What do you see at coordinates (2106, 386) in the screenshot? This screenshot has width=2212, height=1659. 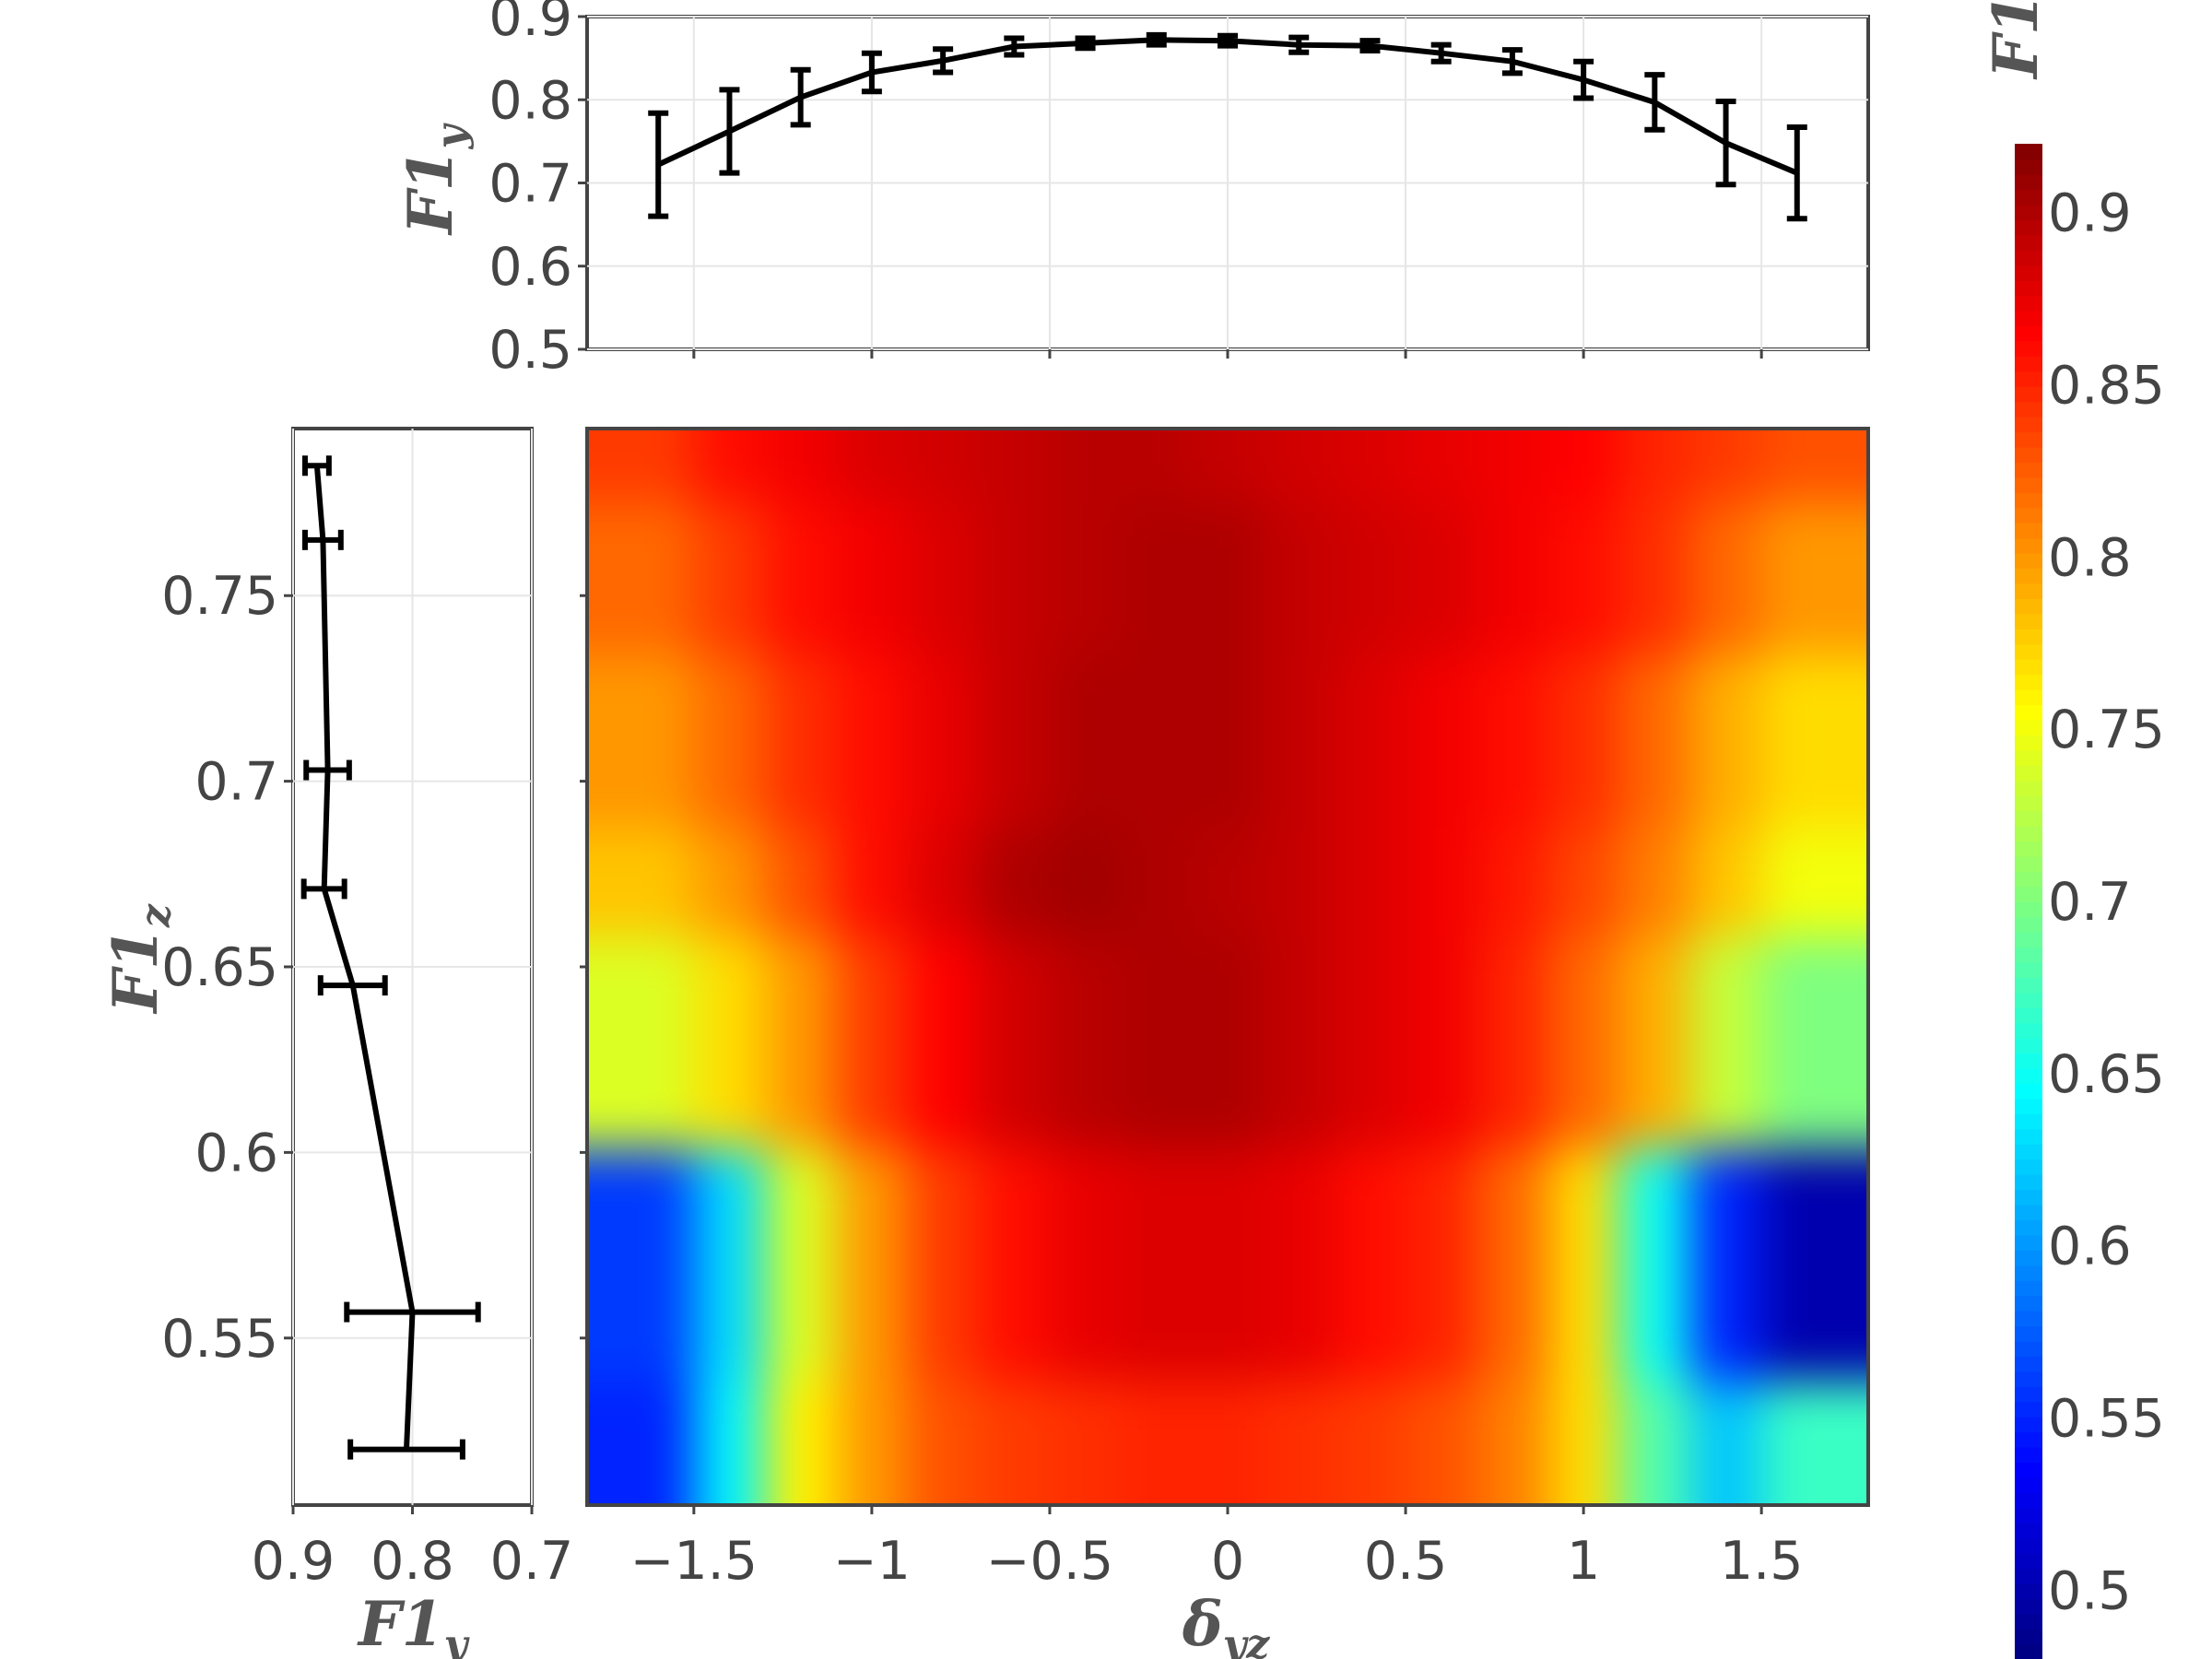 I see `colorbar-tick-label: 0.85` at bounding box center [2106, 386].